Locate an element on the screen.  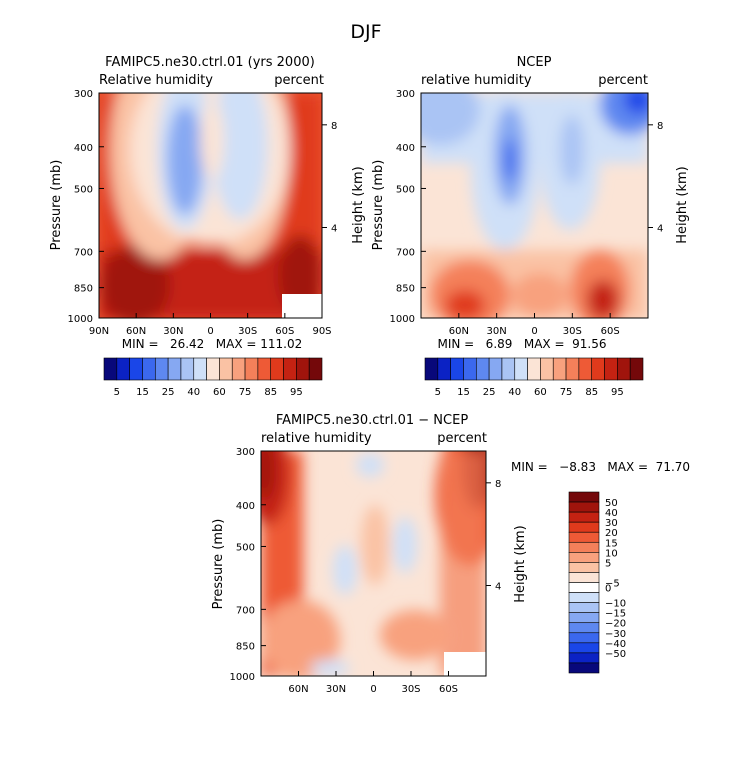
height-tick-label: 8 is located at coordinates (660, 126).